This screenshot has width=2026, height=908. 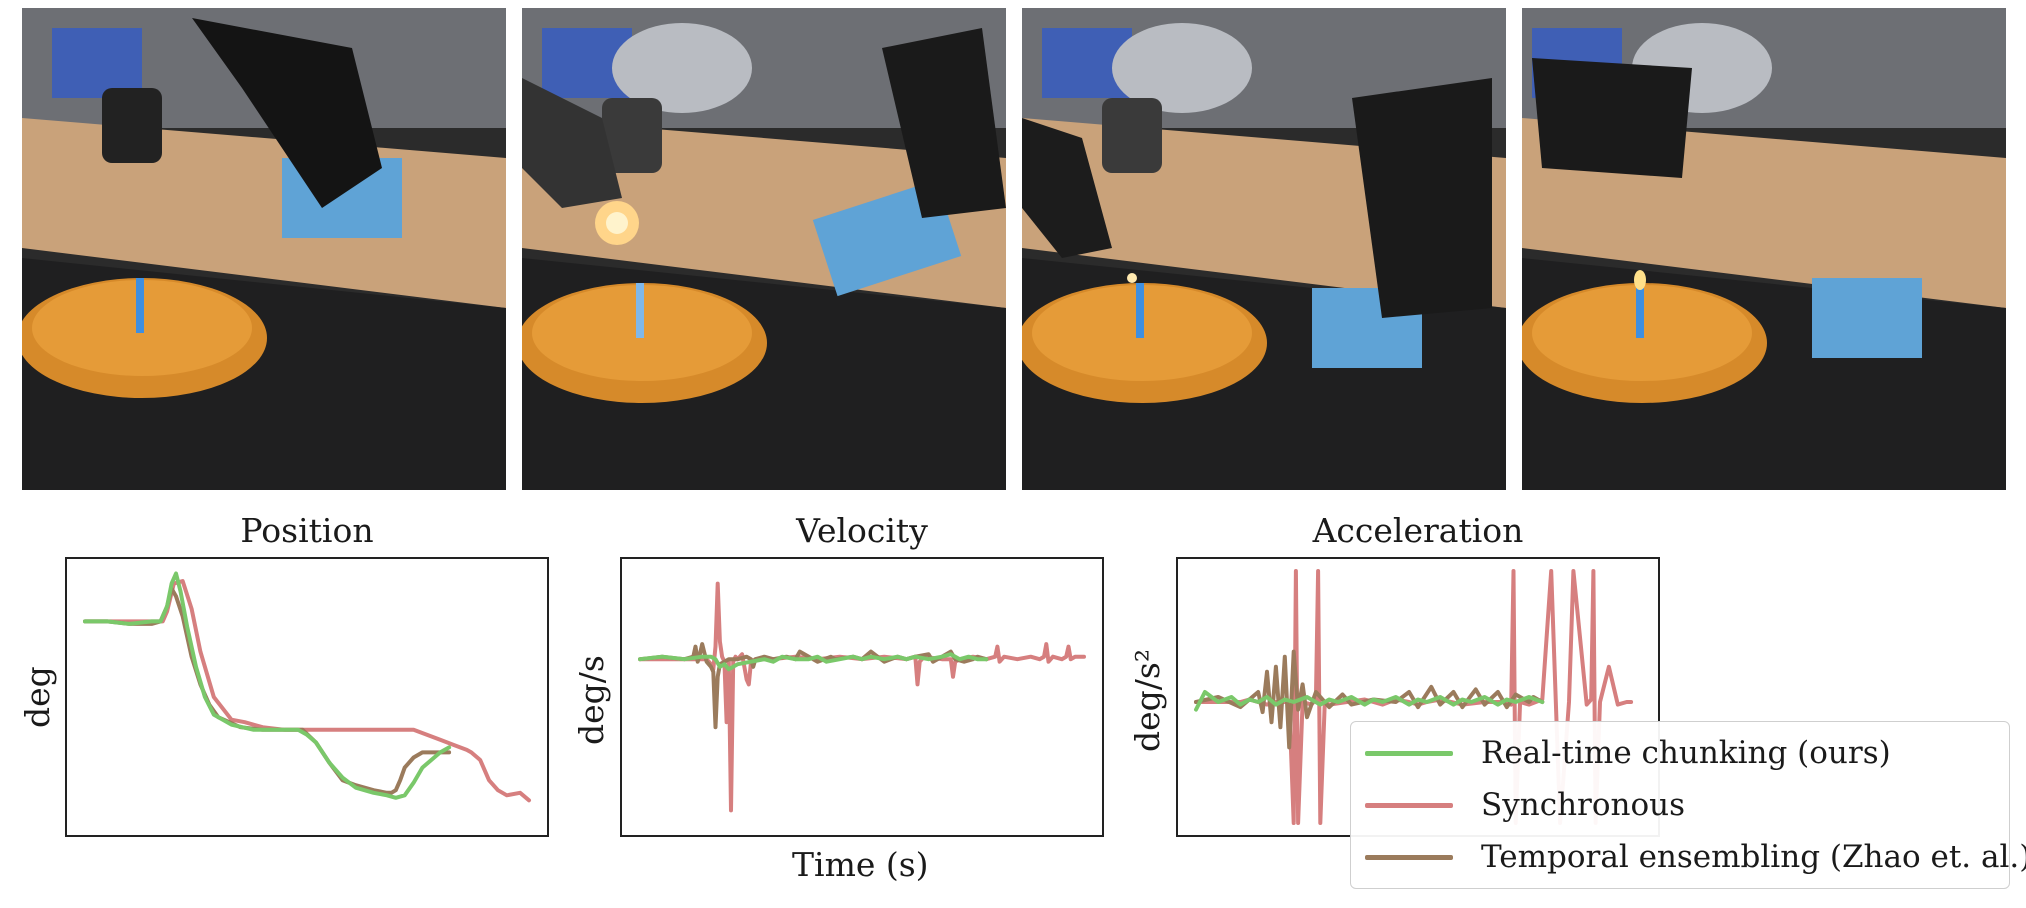 What do you see at coordinates (307, 530) in the screenshot?
I see `position-chart-title: Position` at bounding box center [307, 530].